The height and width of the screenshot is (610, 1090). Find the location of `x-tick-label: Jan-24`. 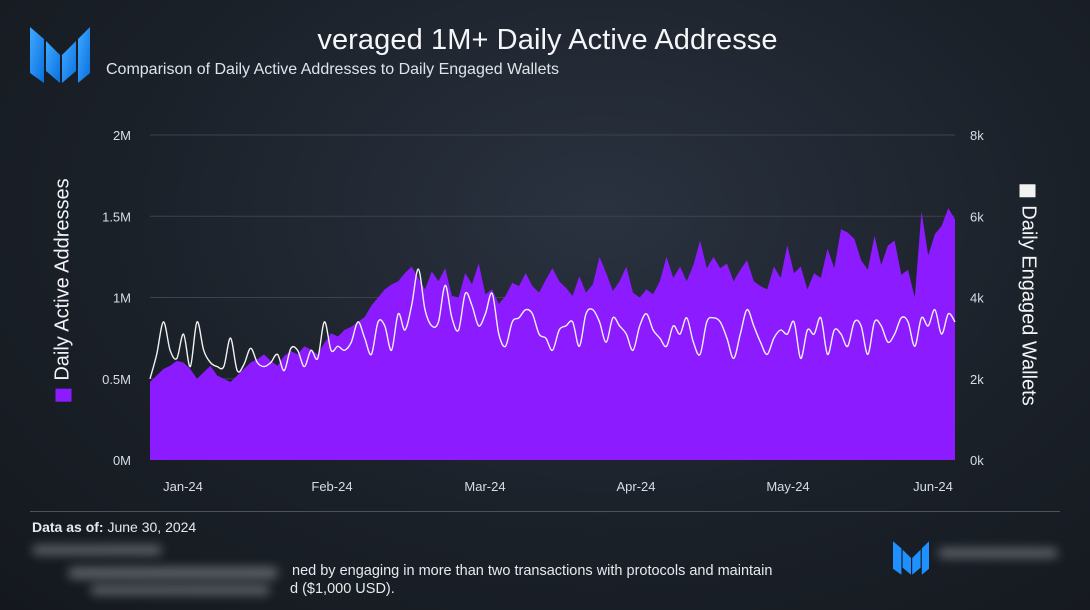

x-tick-label: Jan-24 is located at coordinates (183, 486).